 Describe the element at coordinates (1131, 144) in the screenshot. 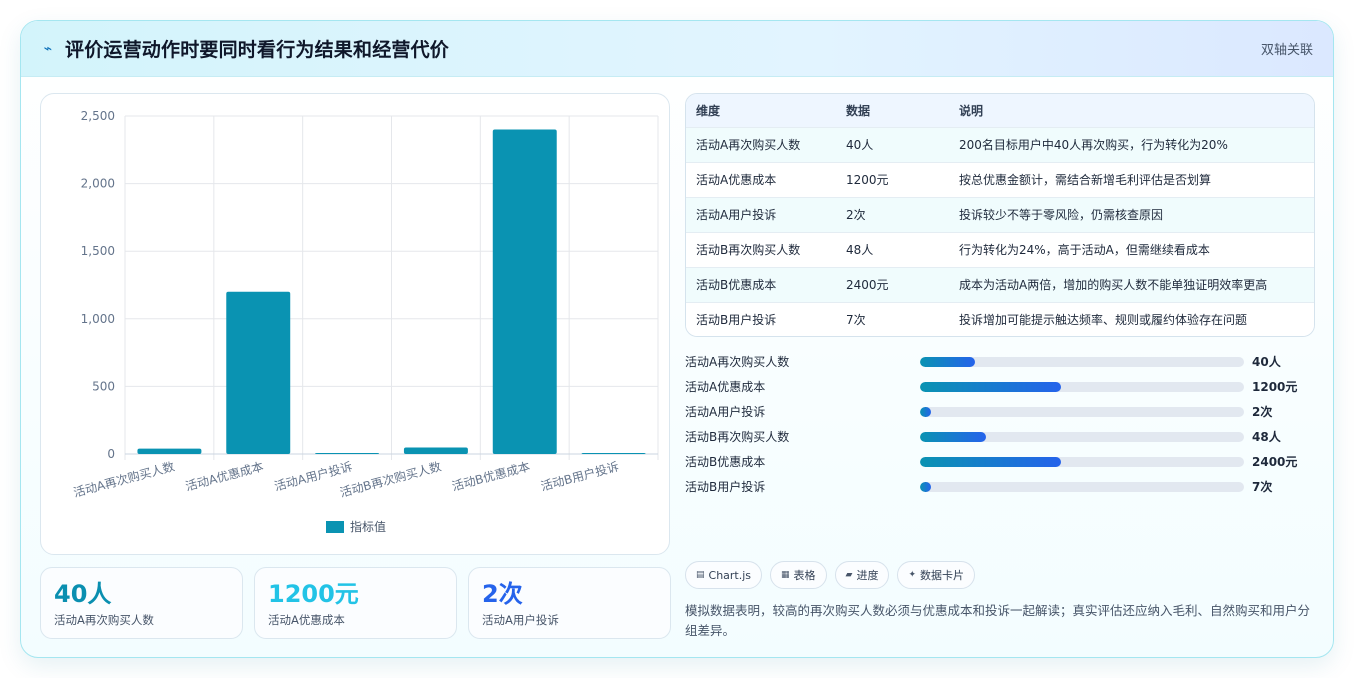

I see `table-cell: 200名目标用户中40人再次购买，行为转化为20%` at that location.